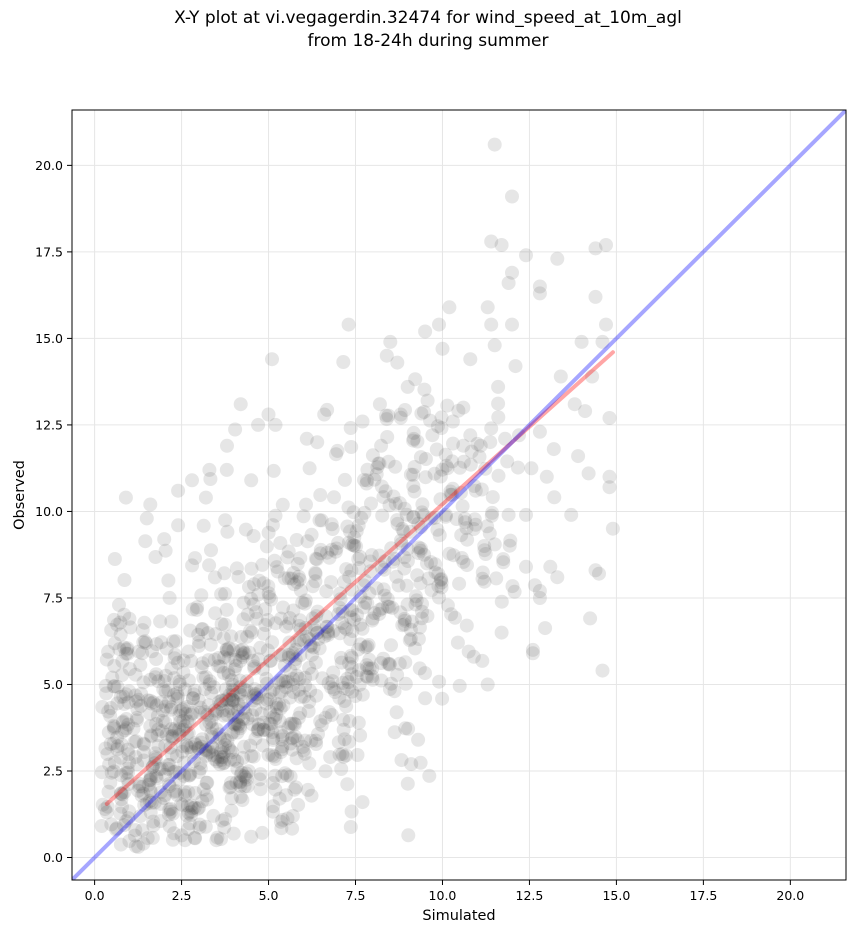 This screenshot has width=856, height=934. I want to click on y-tick-label: 15.0, so click(49, 338).